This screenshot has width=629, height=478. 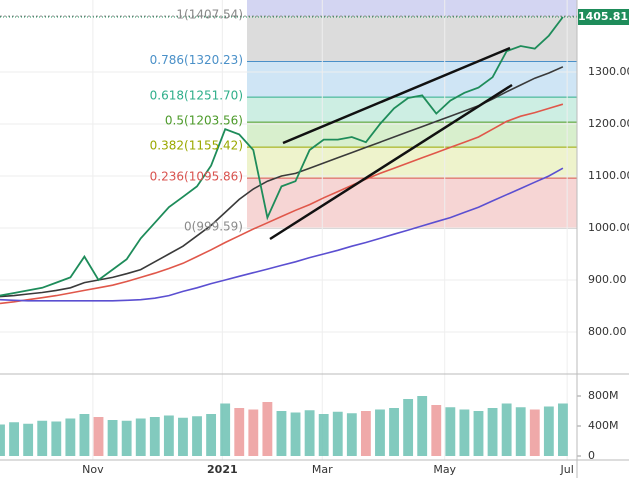 I want to click on y-tick-label: 1300.00, so click(x=608, y=71).